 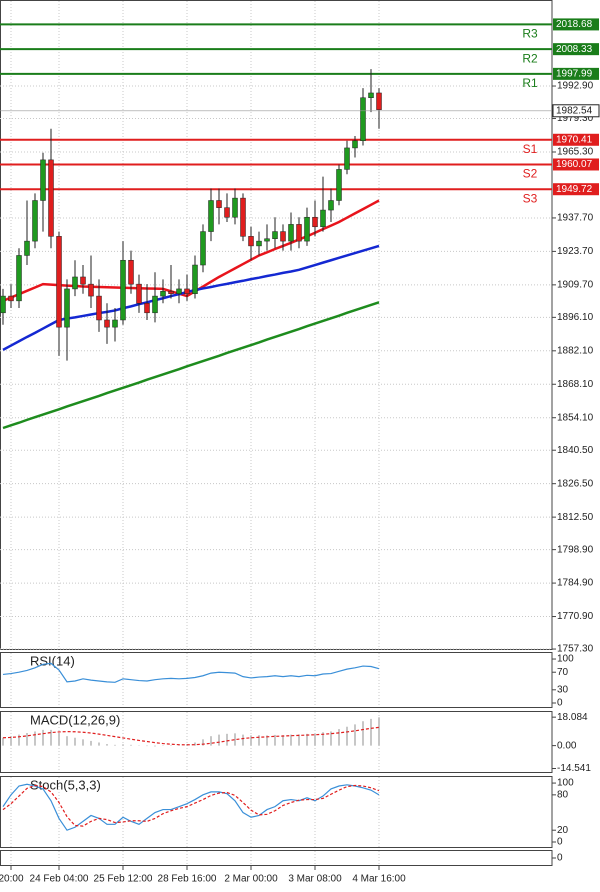 I want to click on y-tick-label: 1812.50, so click(x=575, y=517).